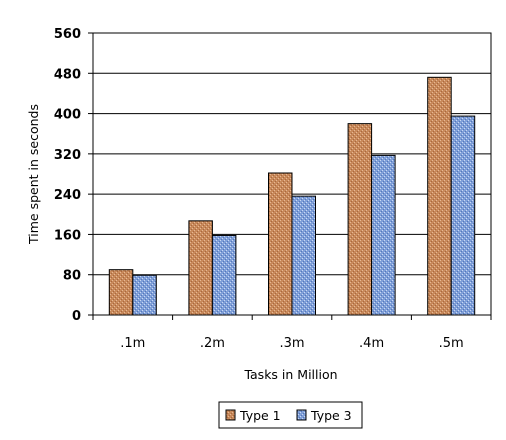 This screenshot has height=440, width=506. Describe the element at coordinates (291, 343) in the screenshot. I see `x-tick-label: .3m` at that location.